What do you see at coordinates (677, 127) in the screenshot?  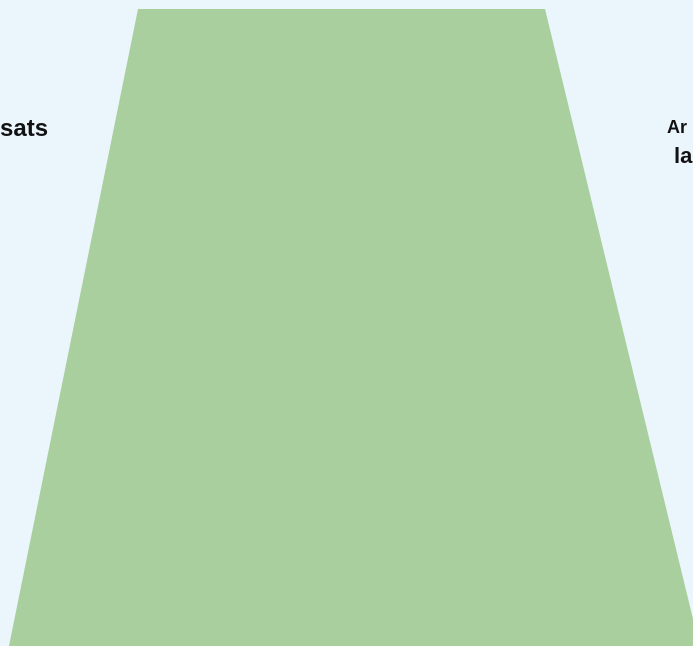 I see `right-stage-label-line1: Ar` at bounding box center [677, 127].